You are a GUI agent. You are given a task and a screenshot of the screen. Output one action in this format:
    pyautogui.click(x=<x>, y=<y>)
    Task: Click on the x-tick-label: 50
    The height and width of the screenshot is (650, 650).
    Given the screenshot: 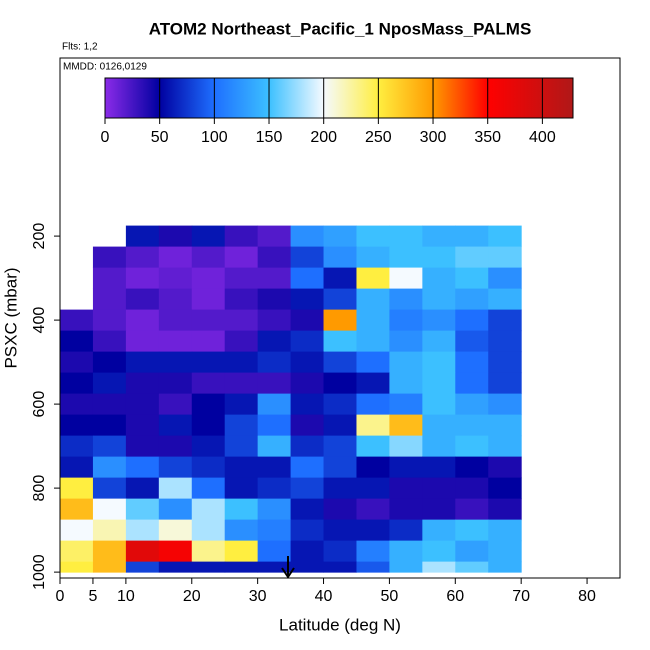 What is the action you would take?
    pyautogui.click(x=390, y=596)
    